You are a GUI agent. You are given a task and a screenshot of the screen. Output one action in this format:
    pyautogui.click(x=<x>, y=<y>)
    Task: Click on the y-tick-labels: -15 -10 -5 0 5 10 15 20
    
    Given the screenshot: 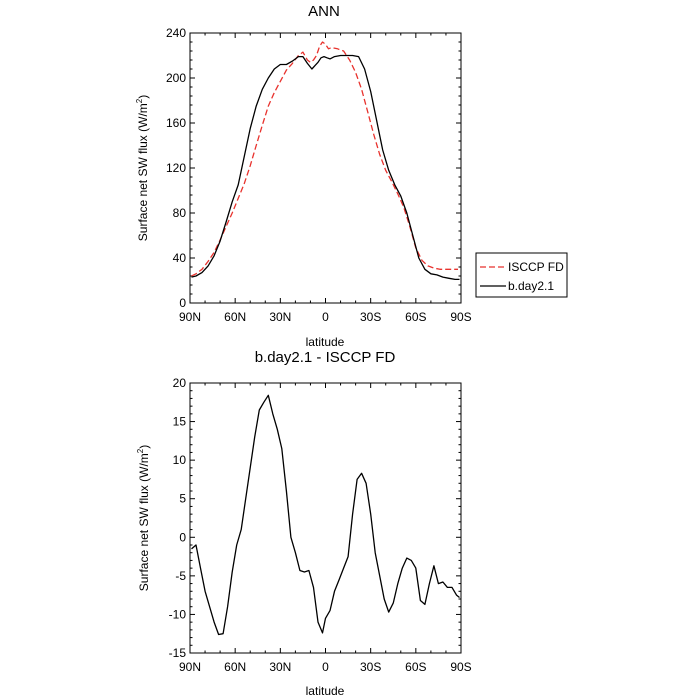 What is the action you would take?
    pyautogui.click(x=178, y=518)
    